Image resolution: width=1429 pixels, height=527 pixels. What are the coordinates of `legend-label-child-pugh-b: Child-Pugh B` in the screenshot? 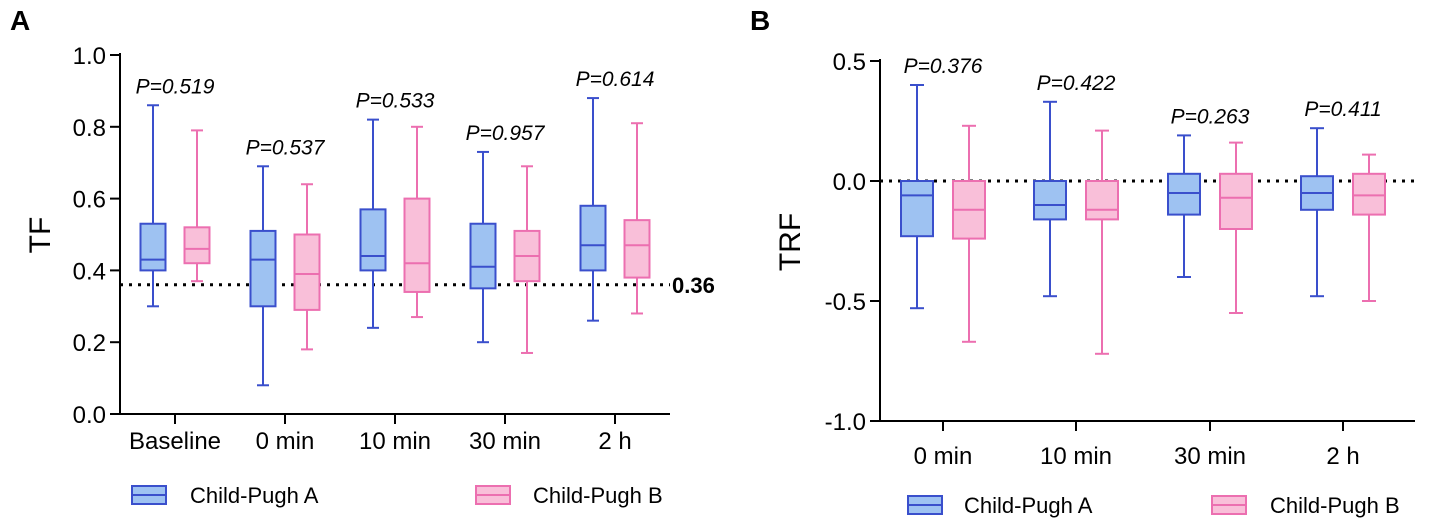 It's located at (598, 495).